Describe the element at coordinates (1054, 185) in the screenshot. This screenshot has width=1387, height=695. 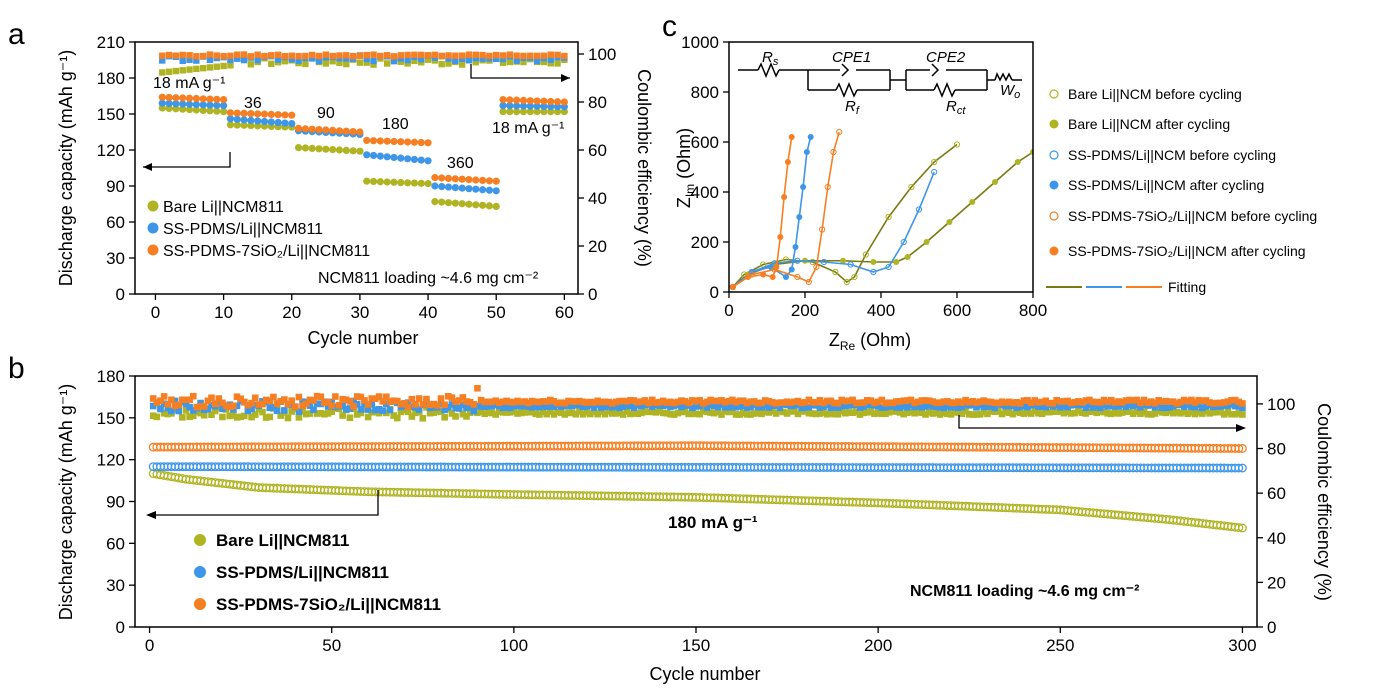
I see `legend-marker` at that location.